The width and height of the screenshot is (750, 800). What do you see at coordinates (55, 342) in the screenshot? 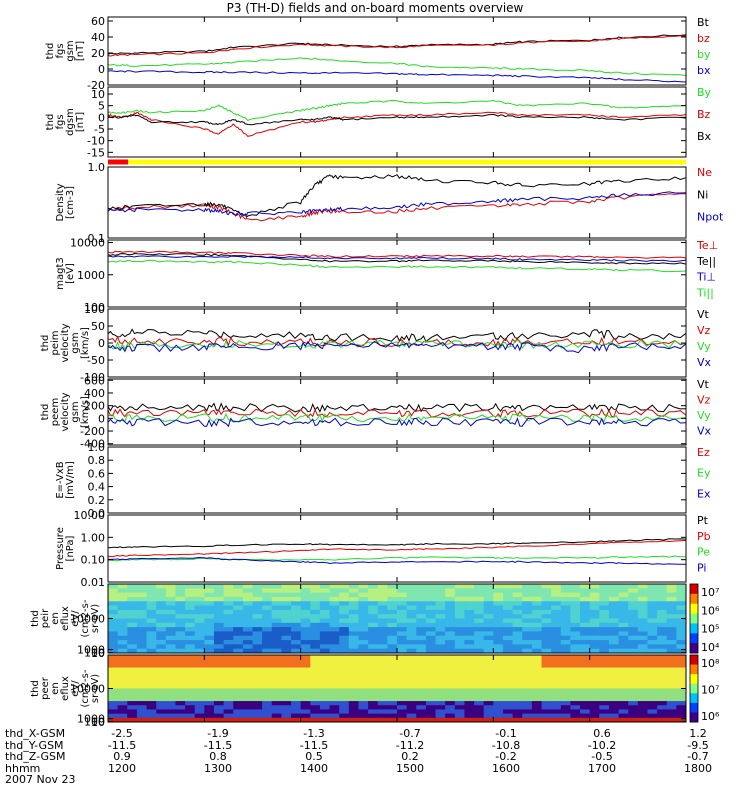
I see `ylabel-line-5-1: peim` at bounding box center [55, 342].